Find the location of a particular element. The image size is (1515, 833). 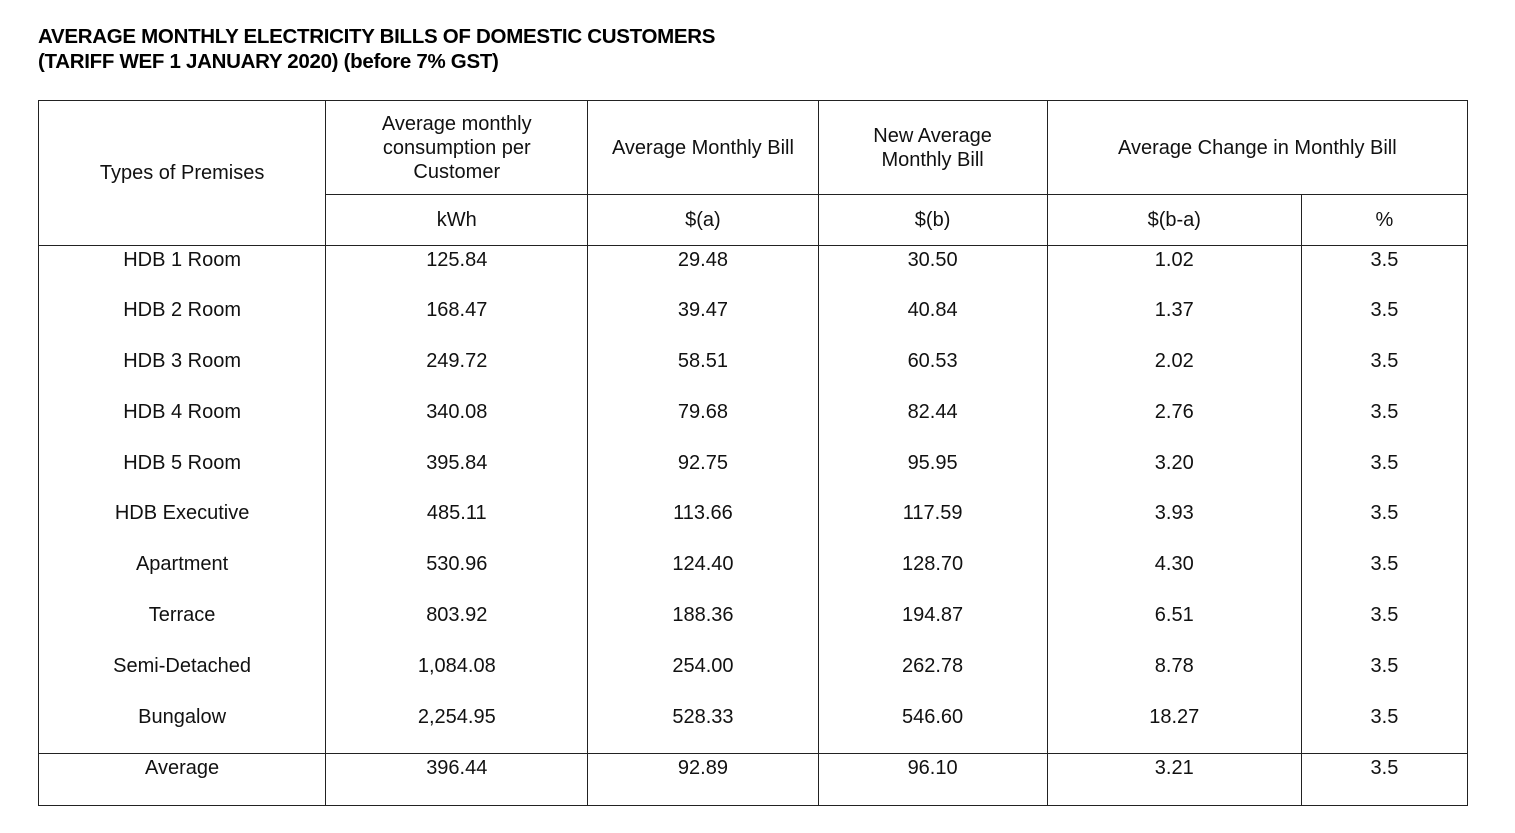

unit-change-percent: % is located at coordinates (1384, 220).